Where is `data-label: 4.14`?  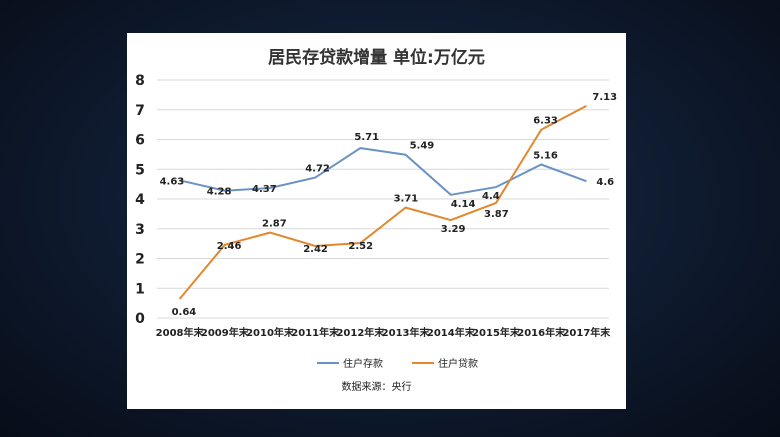
data-label: 4.14 is located at coordinates (463, 204).